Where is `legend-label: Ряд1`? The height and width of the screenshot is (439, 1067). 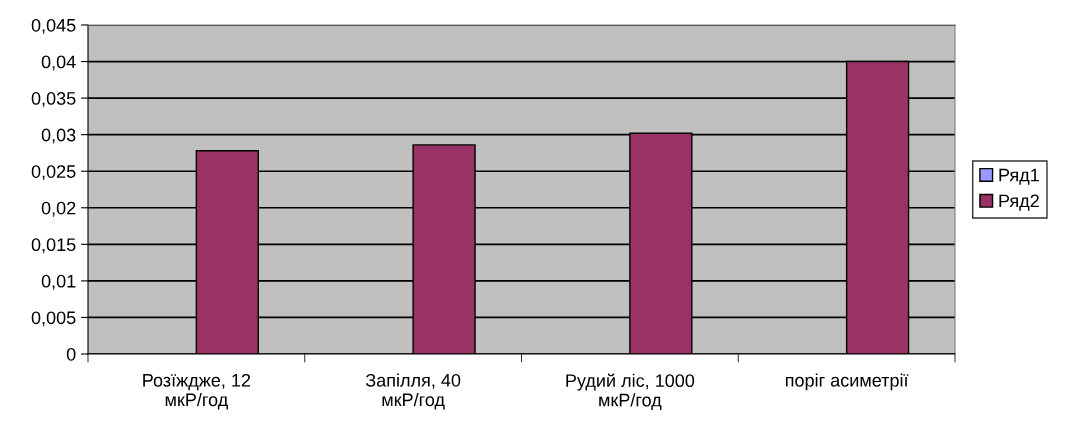 legend-label: Ряд1 is located at coordinates (1019, 176).